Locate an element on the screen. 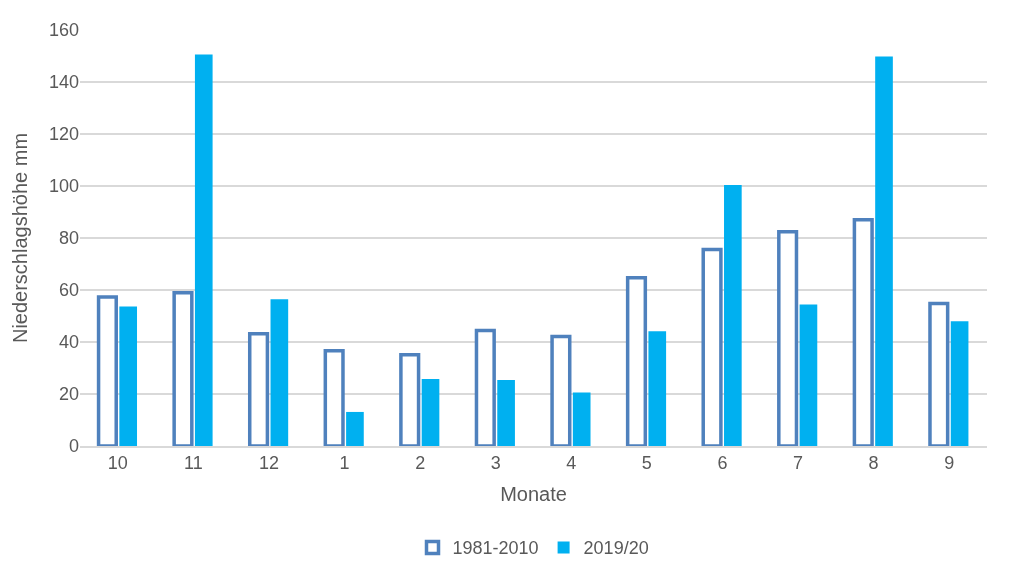  y-tick-label: 100 is located at coordinates (63, 186).